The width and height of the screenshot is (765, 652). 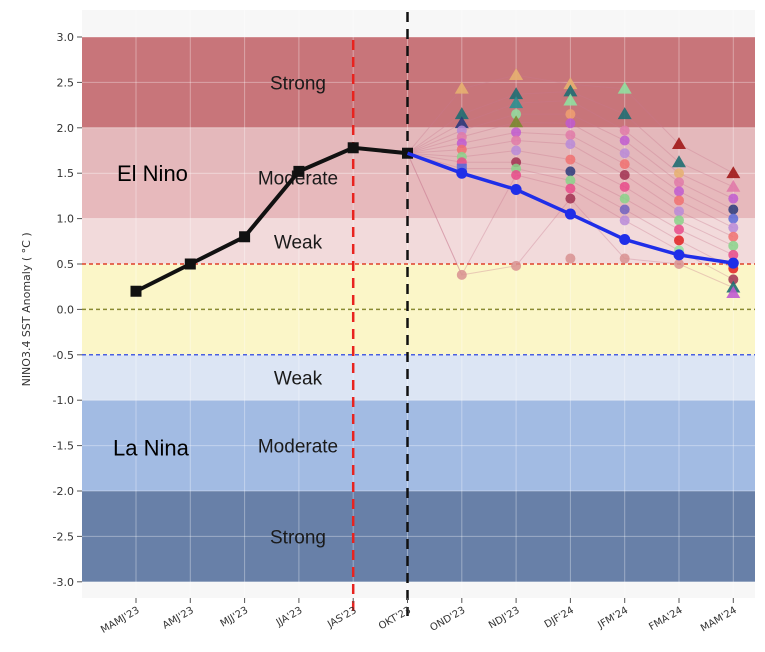 What do you see at coordinates (26, 309) in the screenshot?
I see `y-axis-title: NINO3.4 SST Anomaly ( °C )` at bounding box center [26, 309].